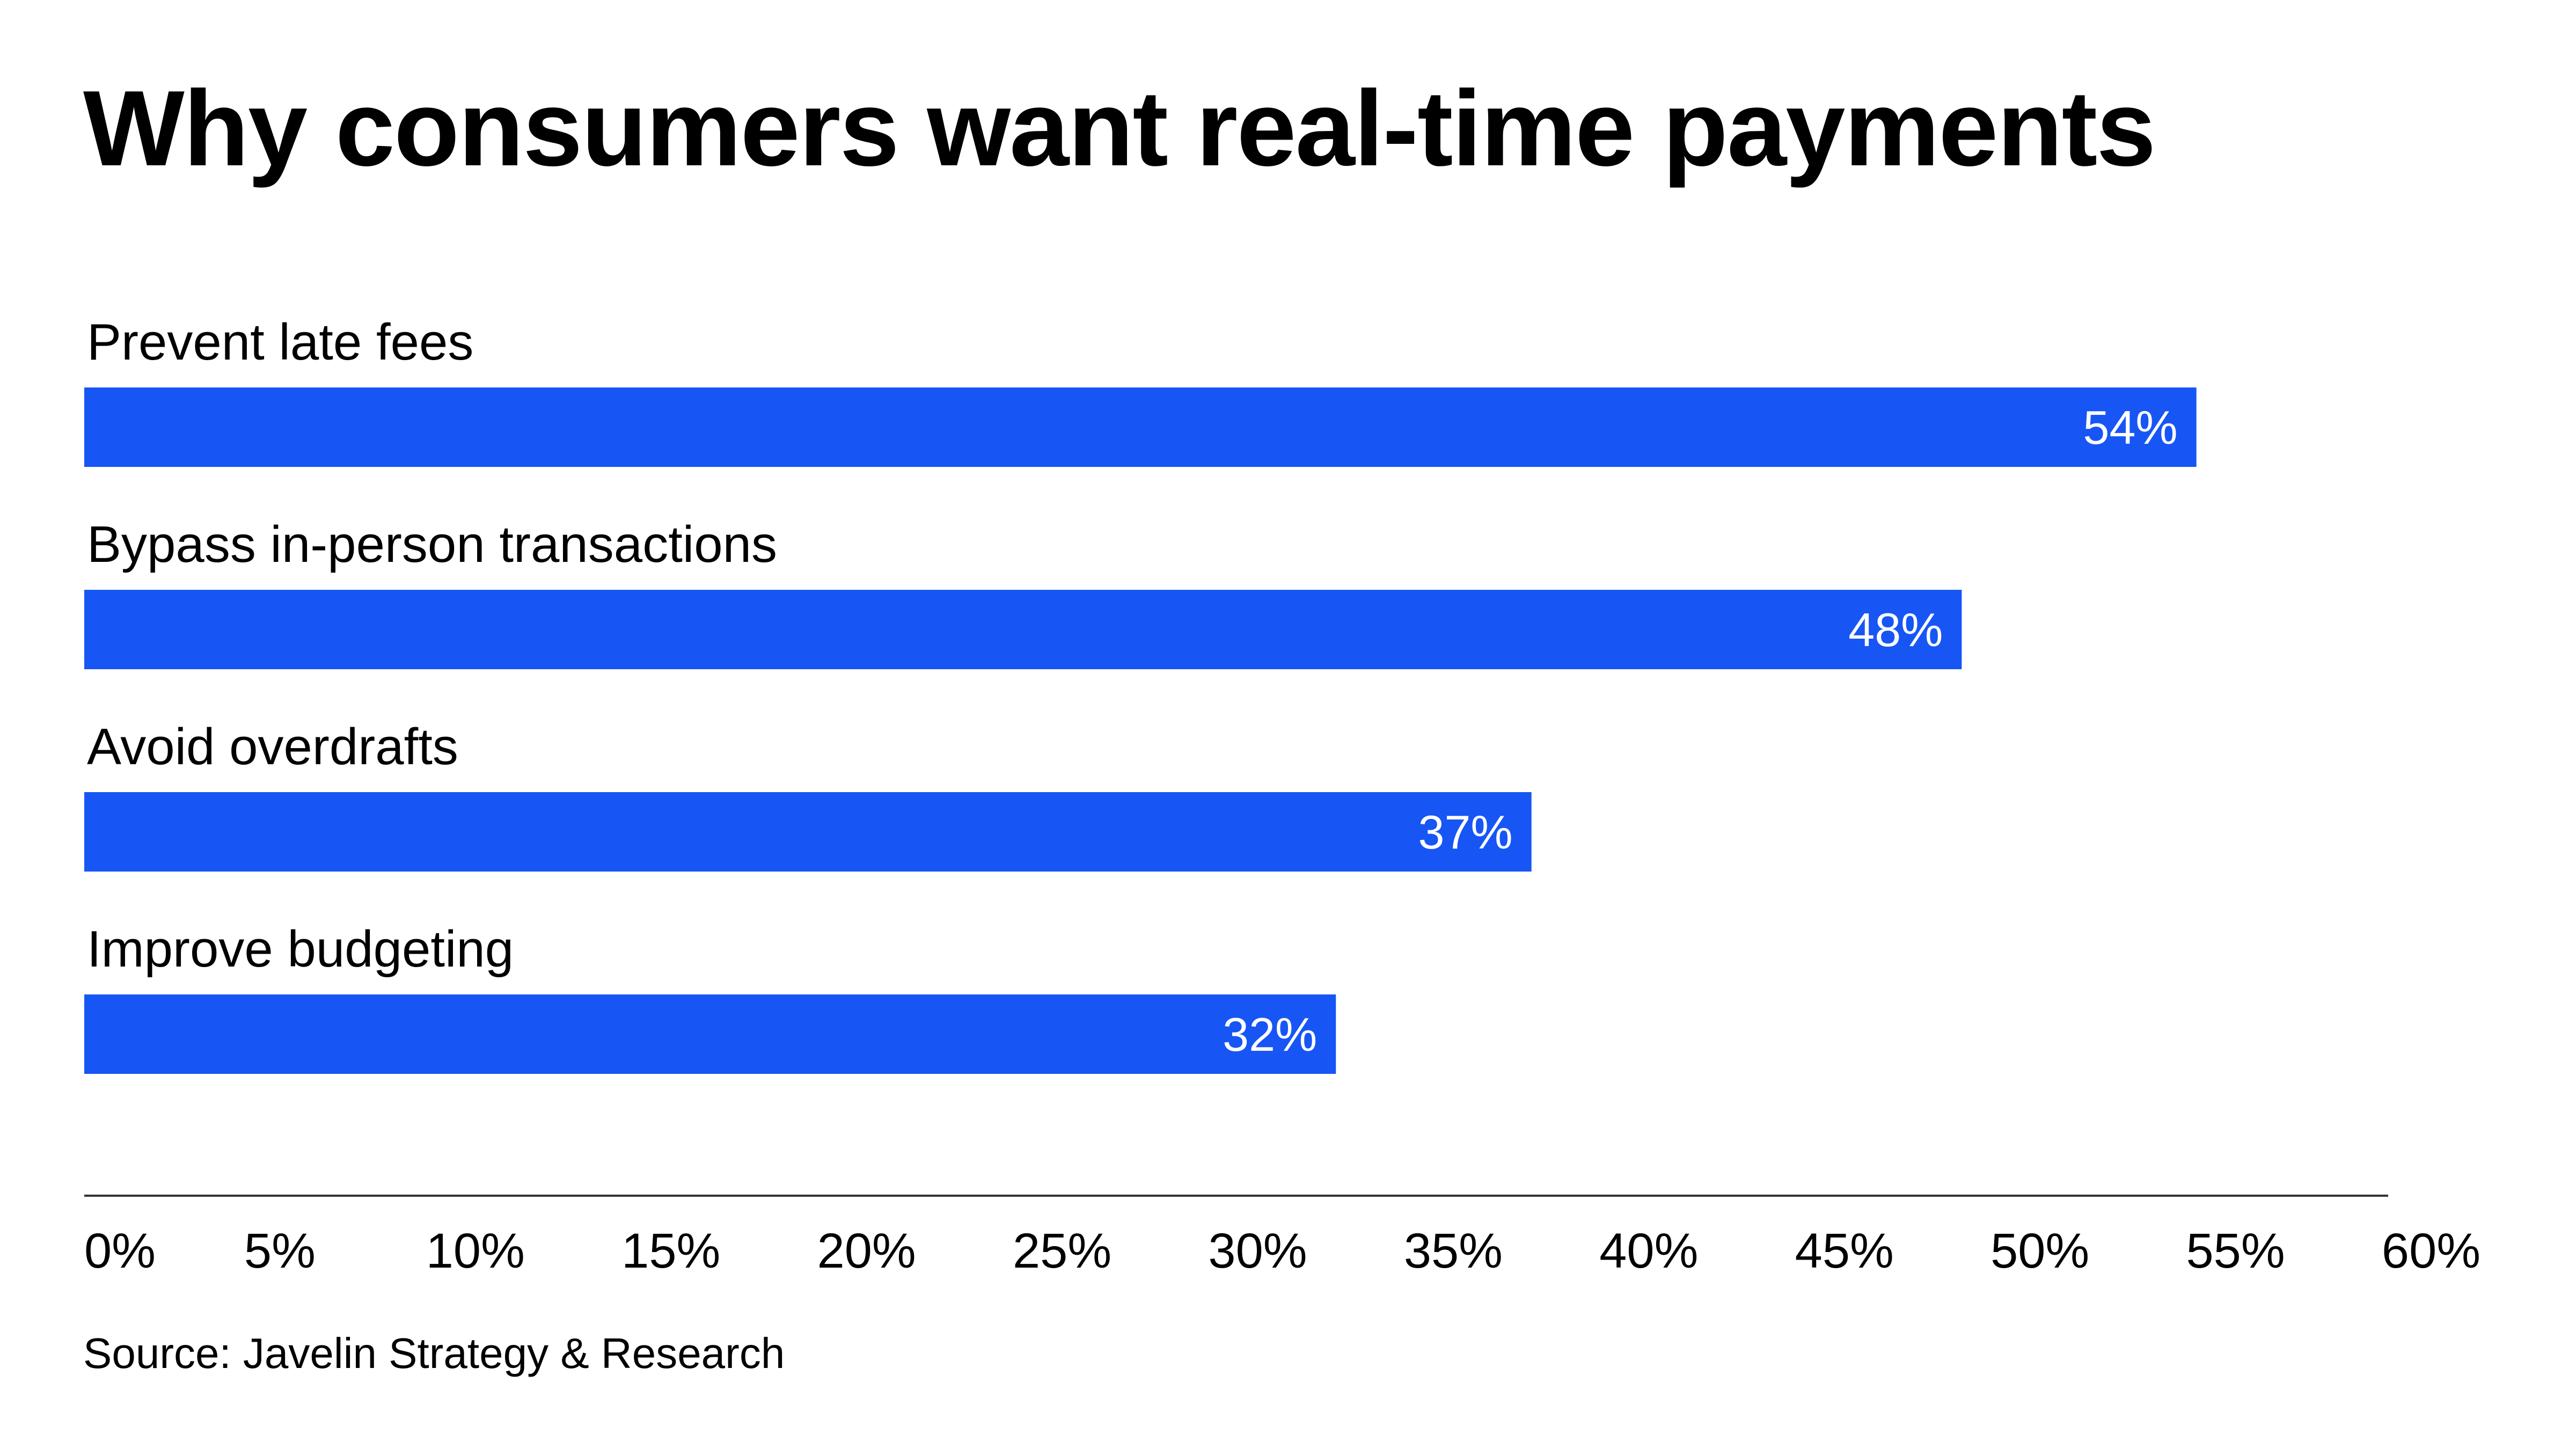 The image size is (2576, 1449). Describe the element at coordinates (1257, 1251) in the screenshot. I see `x-tick-label: 30%` at that location.